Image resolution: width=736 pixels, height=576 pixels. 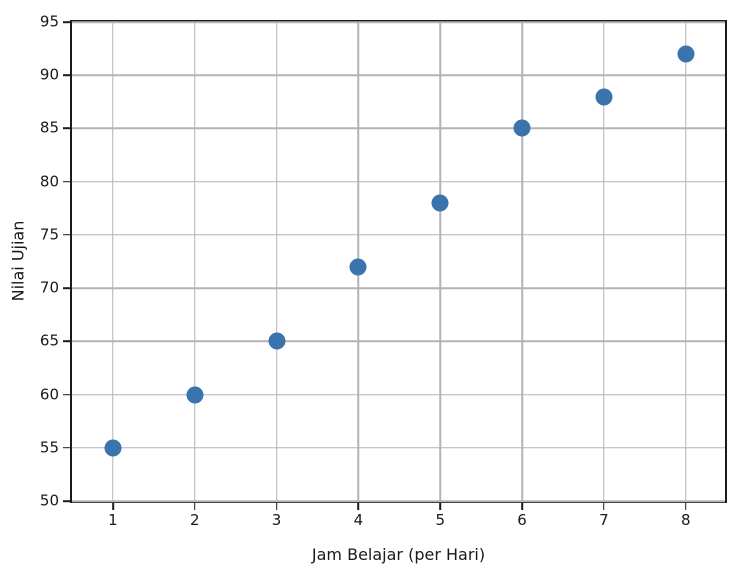 I want to click on y-tick-label: 60, so click(x=49, y=394).